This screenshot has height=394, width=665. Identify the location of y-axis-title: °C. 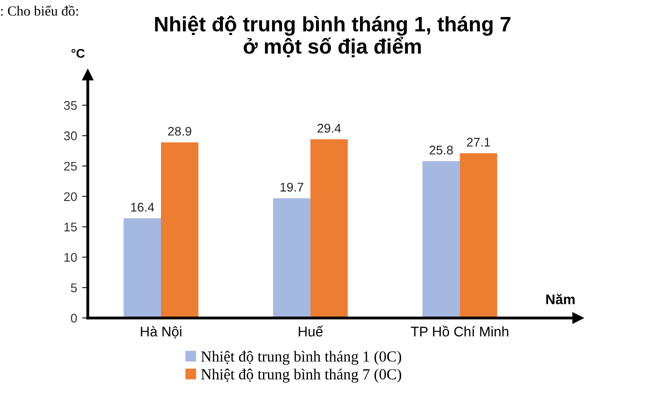
(78, 53).